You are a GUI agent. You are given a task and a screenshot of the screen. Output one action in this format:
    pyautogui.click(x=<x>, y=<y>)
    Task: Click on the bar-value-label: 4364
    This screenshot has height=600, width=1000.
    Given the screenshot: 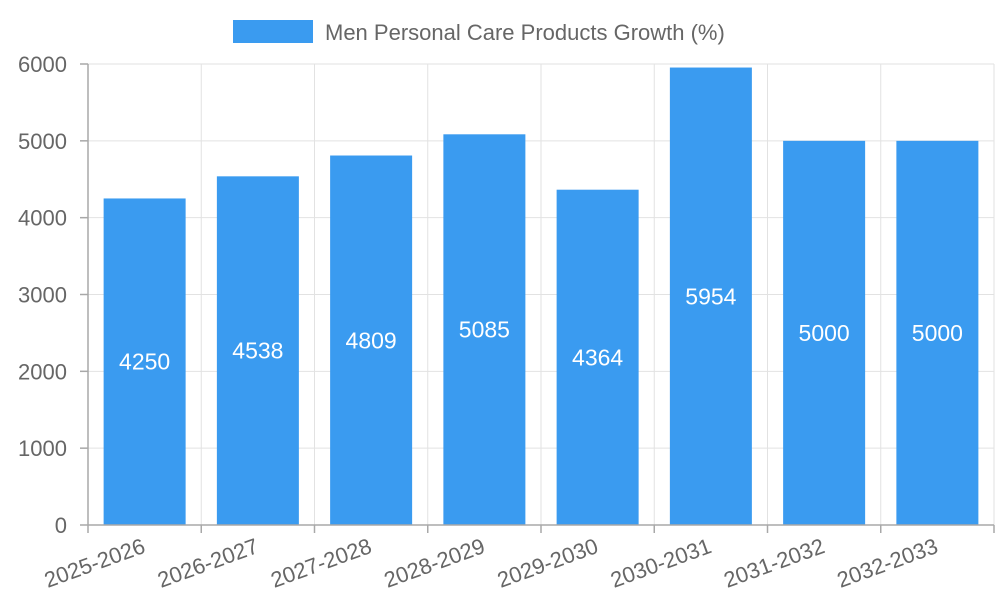 What is the action you would take?
    pyautogui.click(x=597, y=357)
    